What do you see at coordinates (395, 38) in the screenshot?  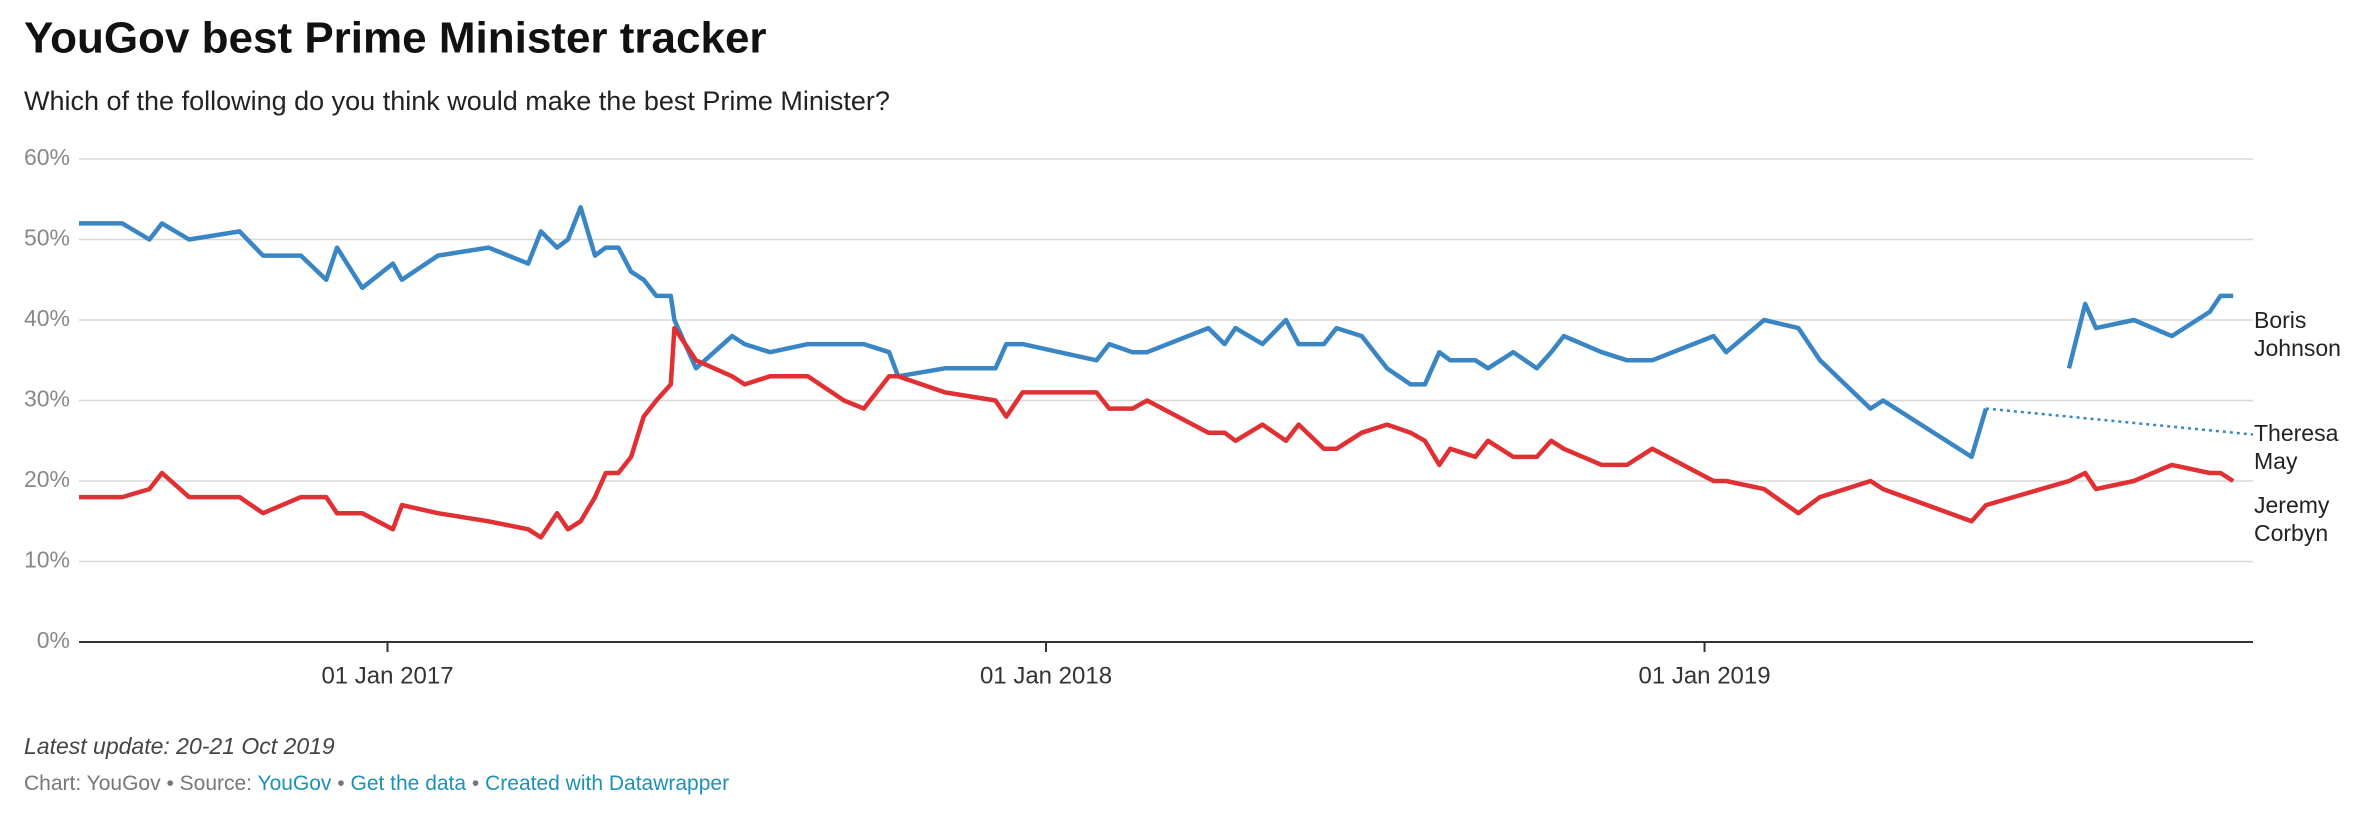 I see `chart-title: YouGov best Prime Minister tracker` at bounding box center [395, 38].